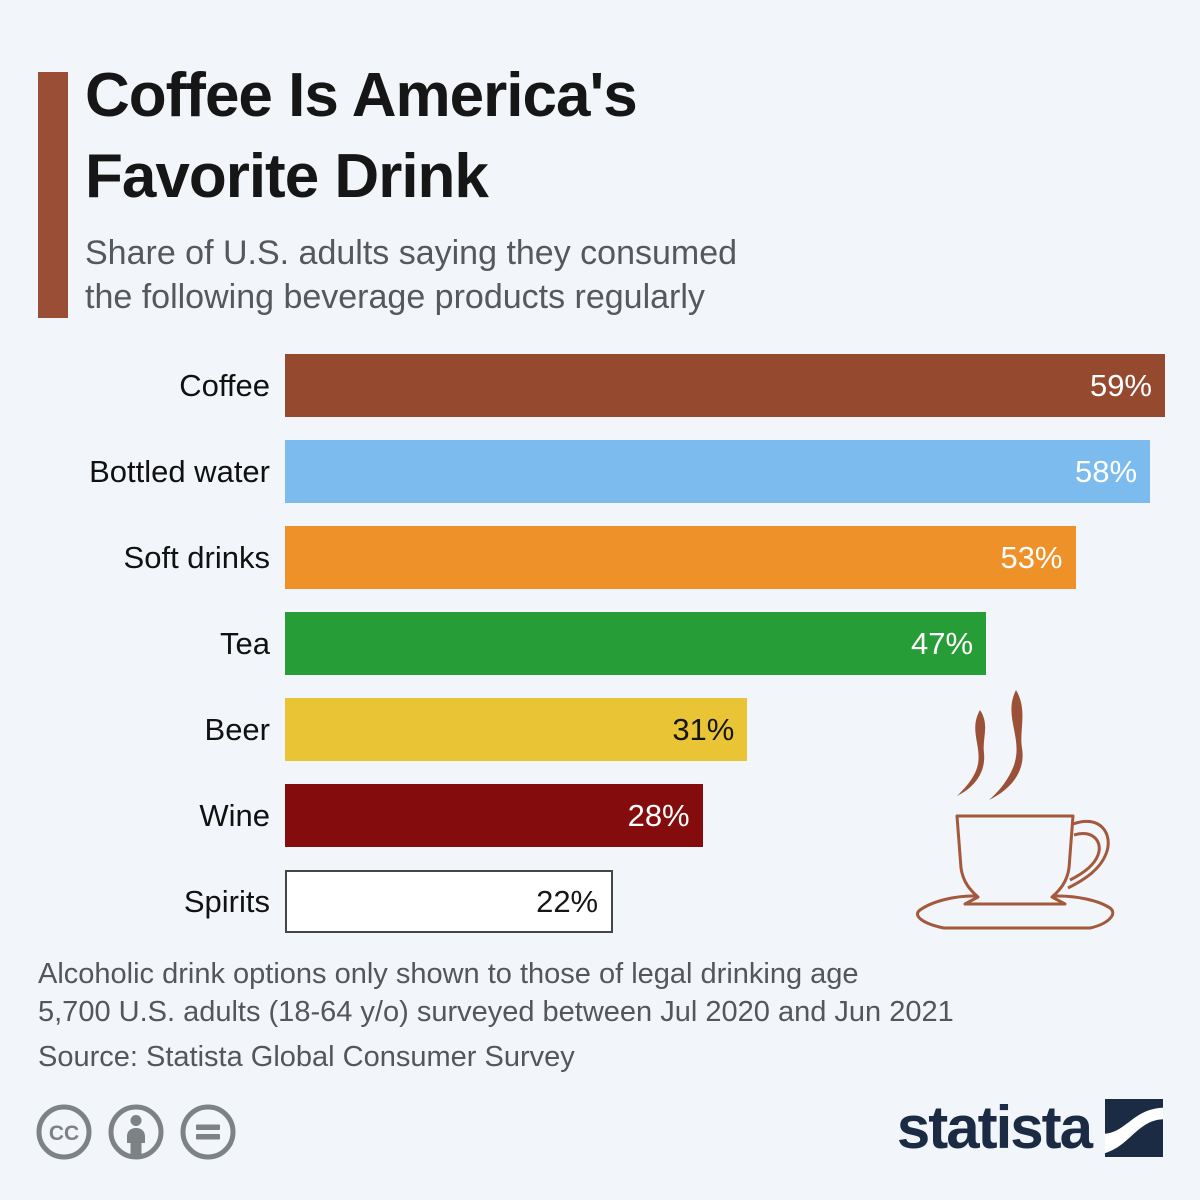 The image size is (1200, 1200). I want to click on bar-track: 22%, so click(725, 901).